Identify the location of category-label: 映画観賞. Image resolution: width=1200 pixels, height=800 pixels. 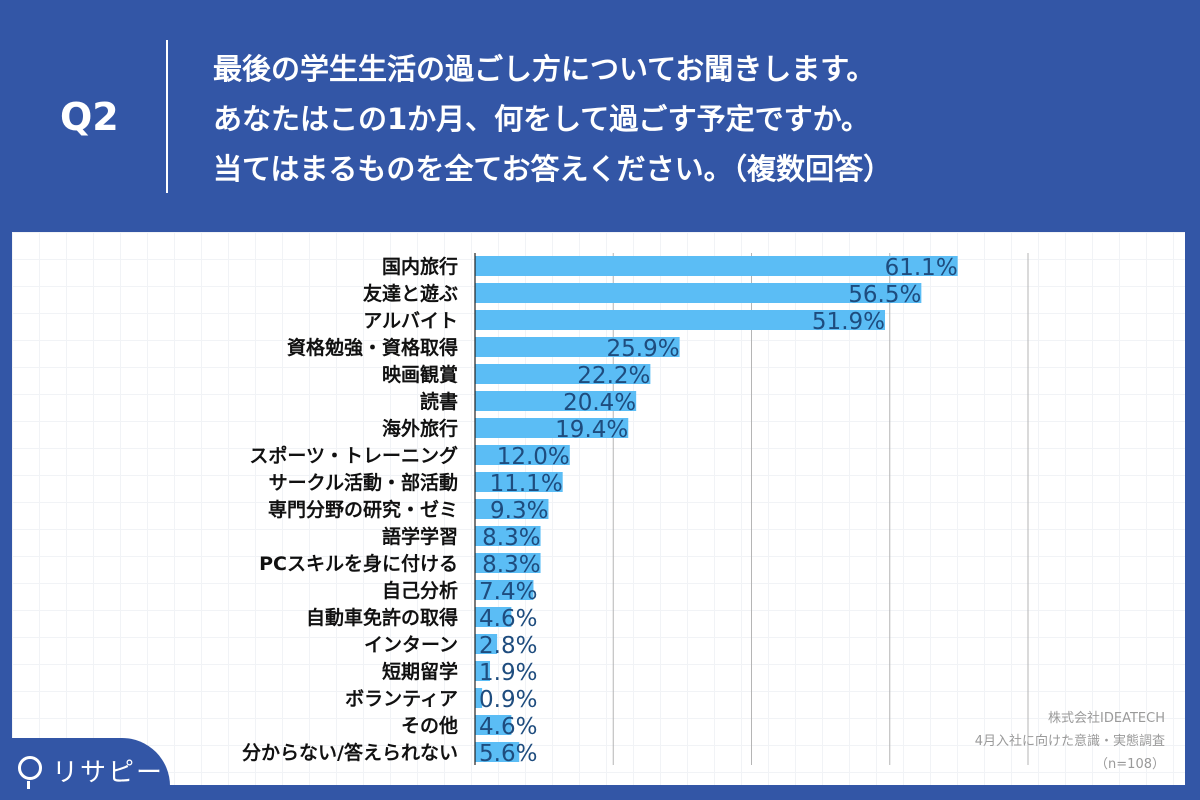
(420, 374).